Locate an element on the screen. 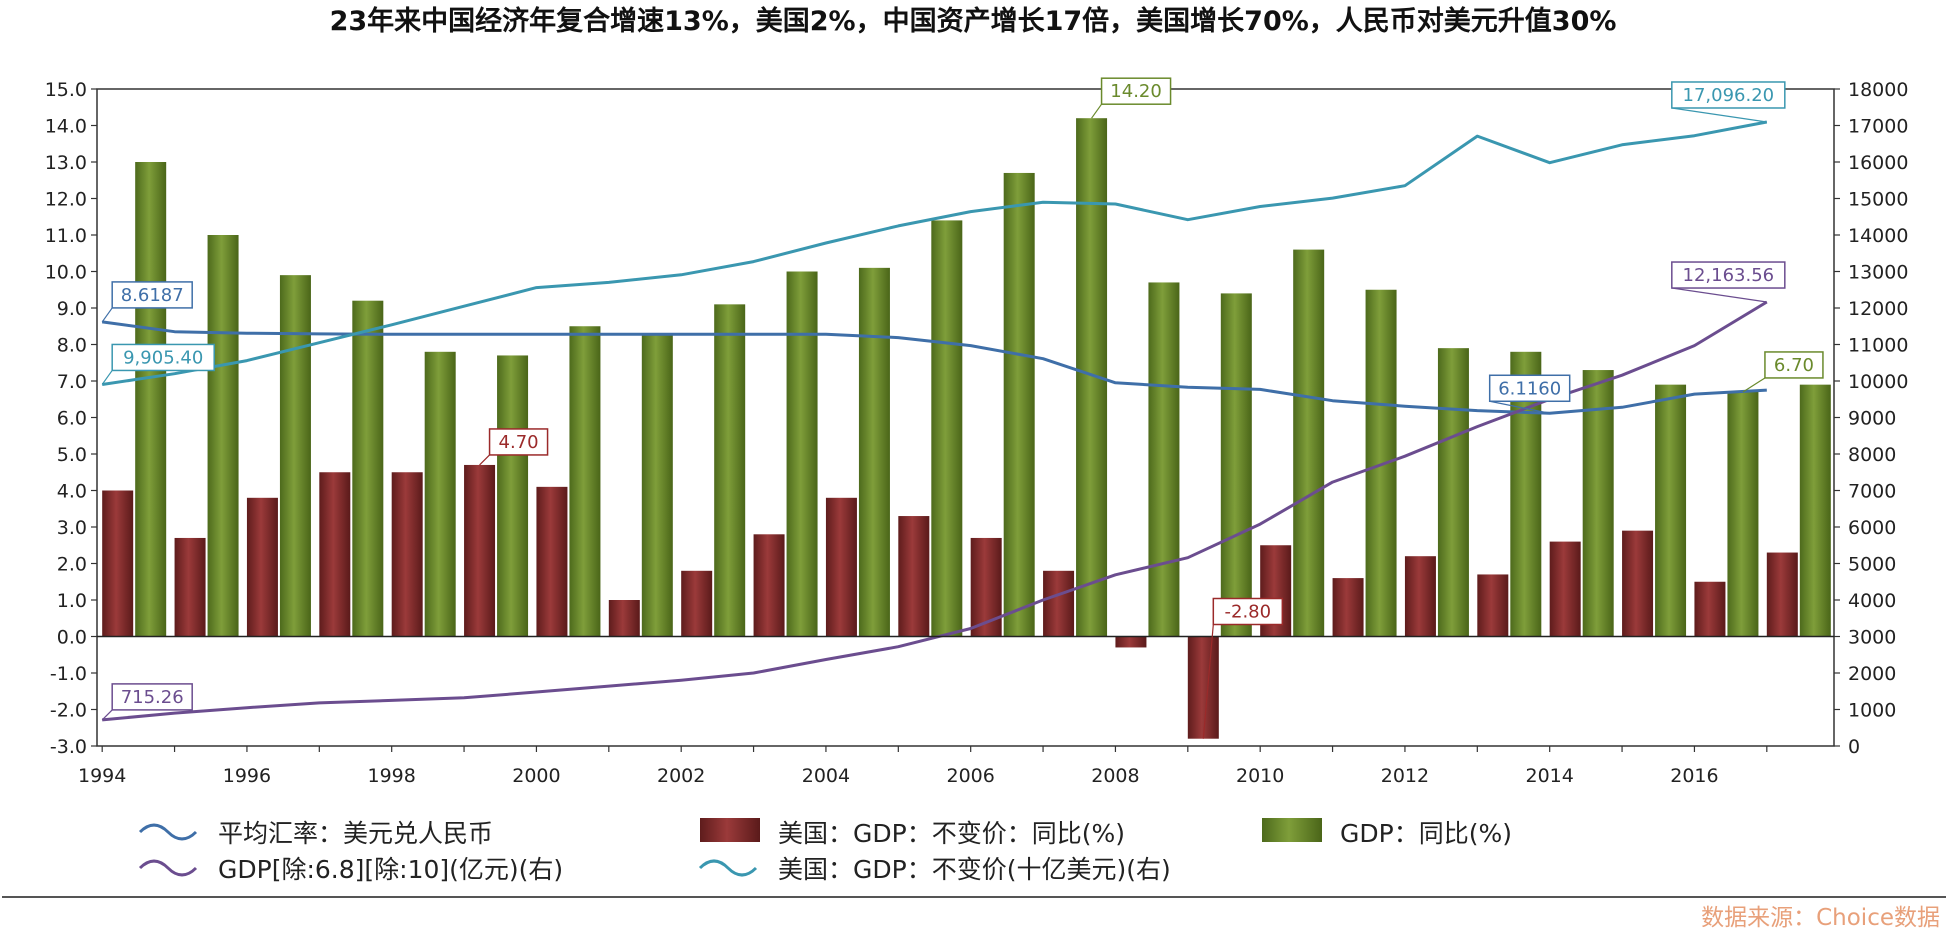 Image resolution: width=1946 pixels, height=930 pixels. left-tick-label: 5.0 is located at coordinates (72, 455).